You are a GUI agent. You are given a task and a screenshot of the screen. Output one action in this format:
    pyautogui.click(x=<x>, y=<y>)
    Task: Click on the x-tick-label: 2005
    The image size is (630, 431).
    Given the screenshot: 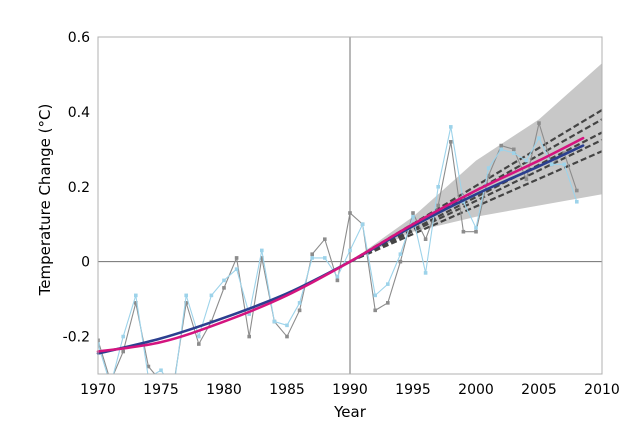 What is the action you would take?
    pyautogui.click(x=539, y=390)
    